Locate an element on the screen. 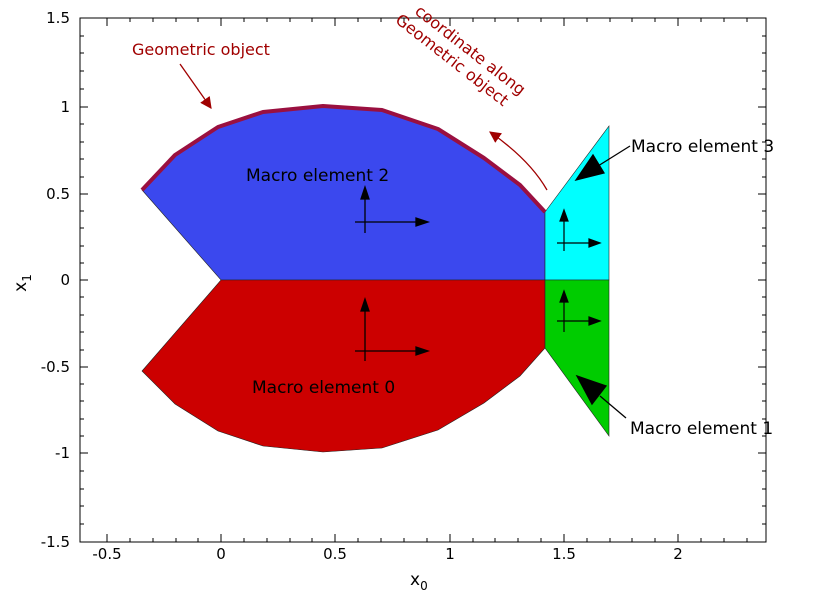  y-axis-label: x1 is located at coordinates (22, 283).